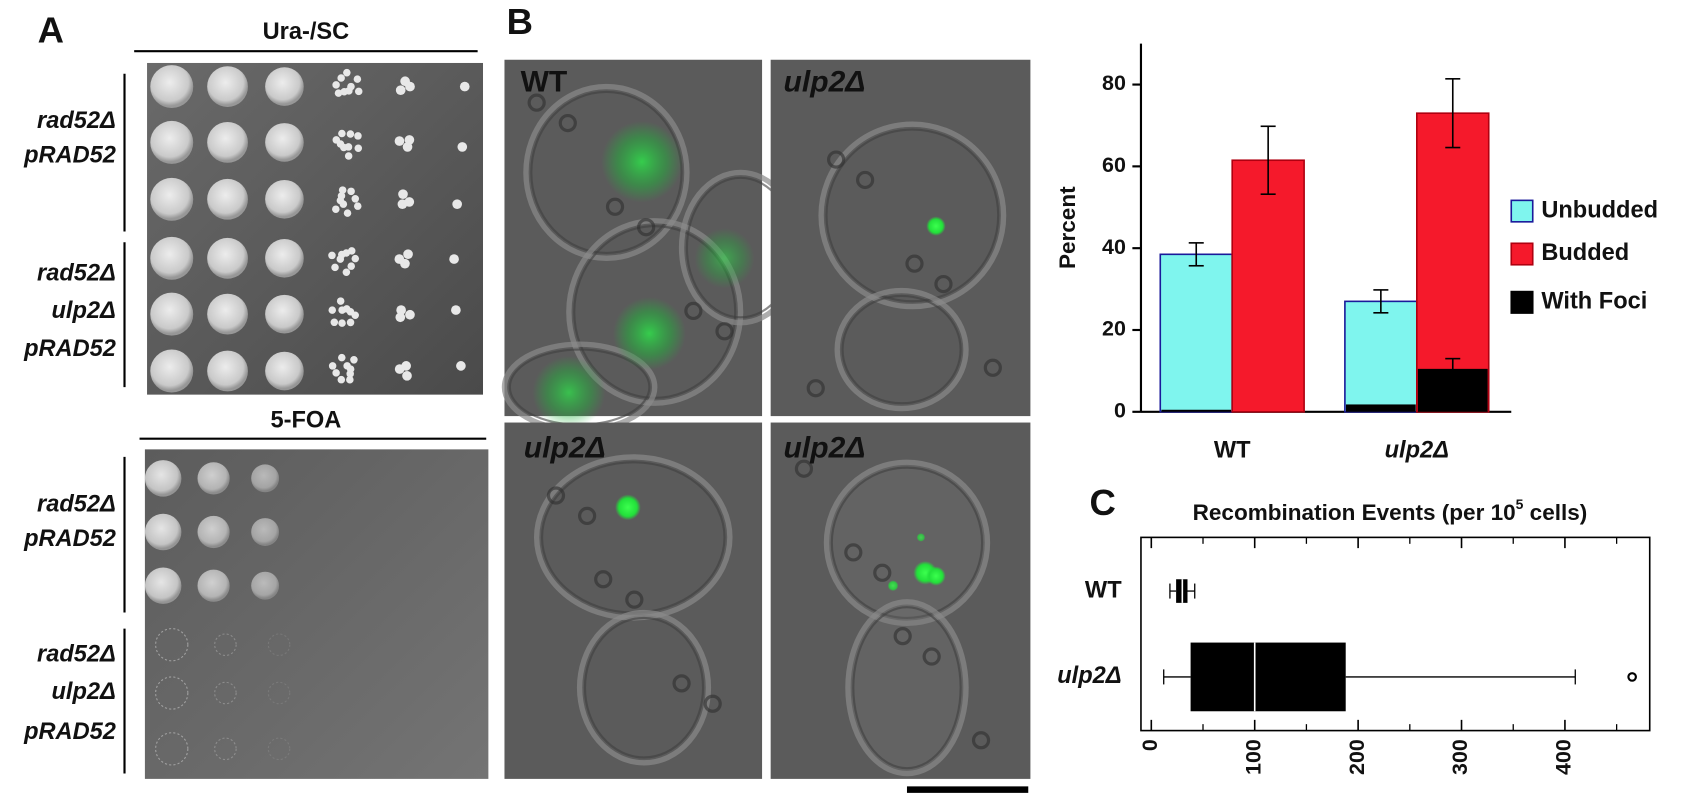 The image size is (1683, 800). Describe the element at coordinates (1585, 253) in the screenshot. I see `legend-label: Budded` at that location.